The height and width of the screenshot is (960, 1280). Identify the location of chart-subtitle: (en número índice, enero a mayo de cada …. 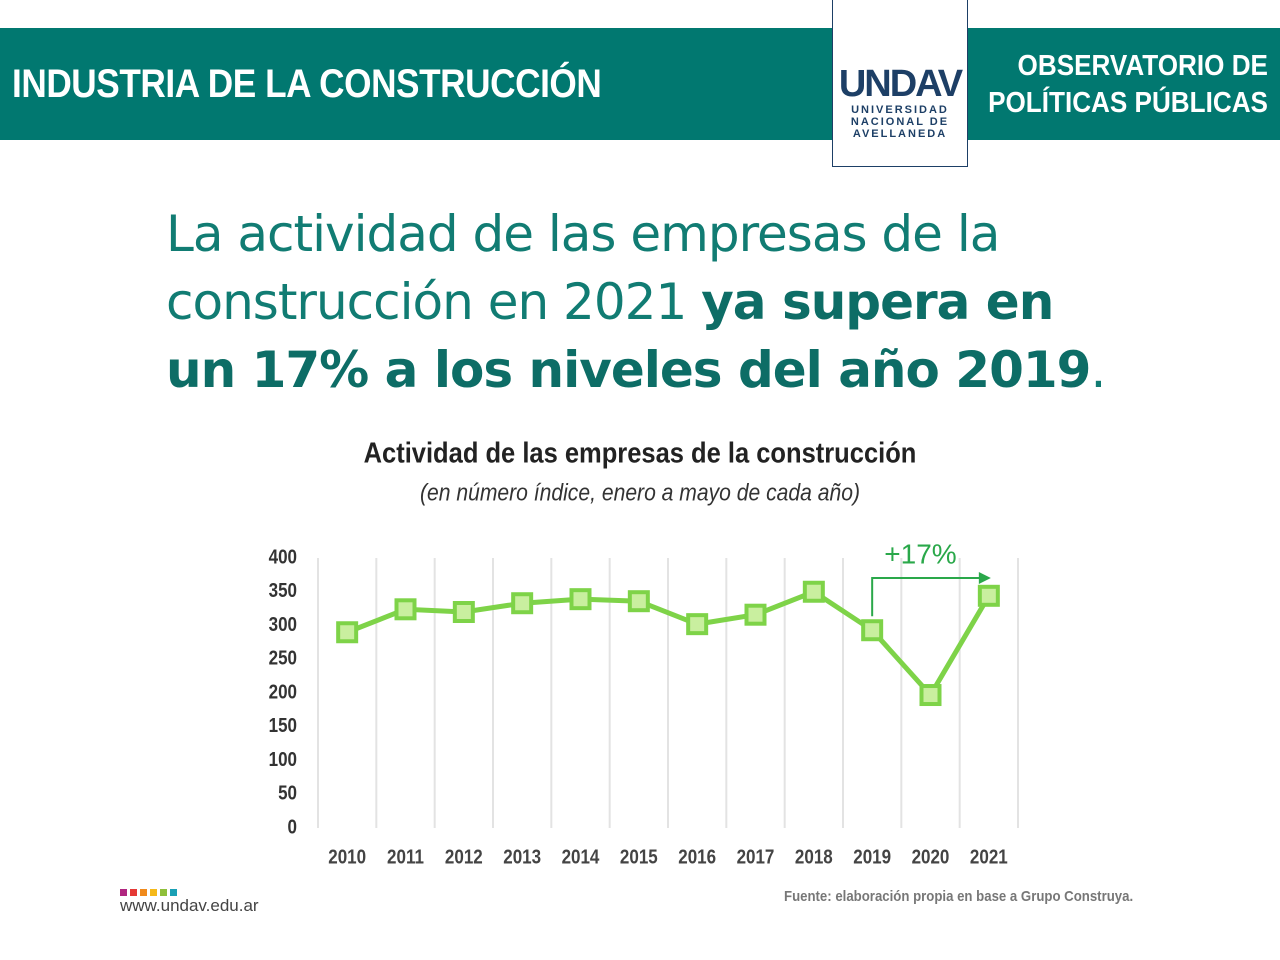
(640, 492).